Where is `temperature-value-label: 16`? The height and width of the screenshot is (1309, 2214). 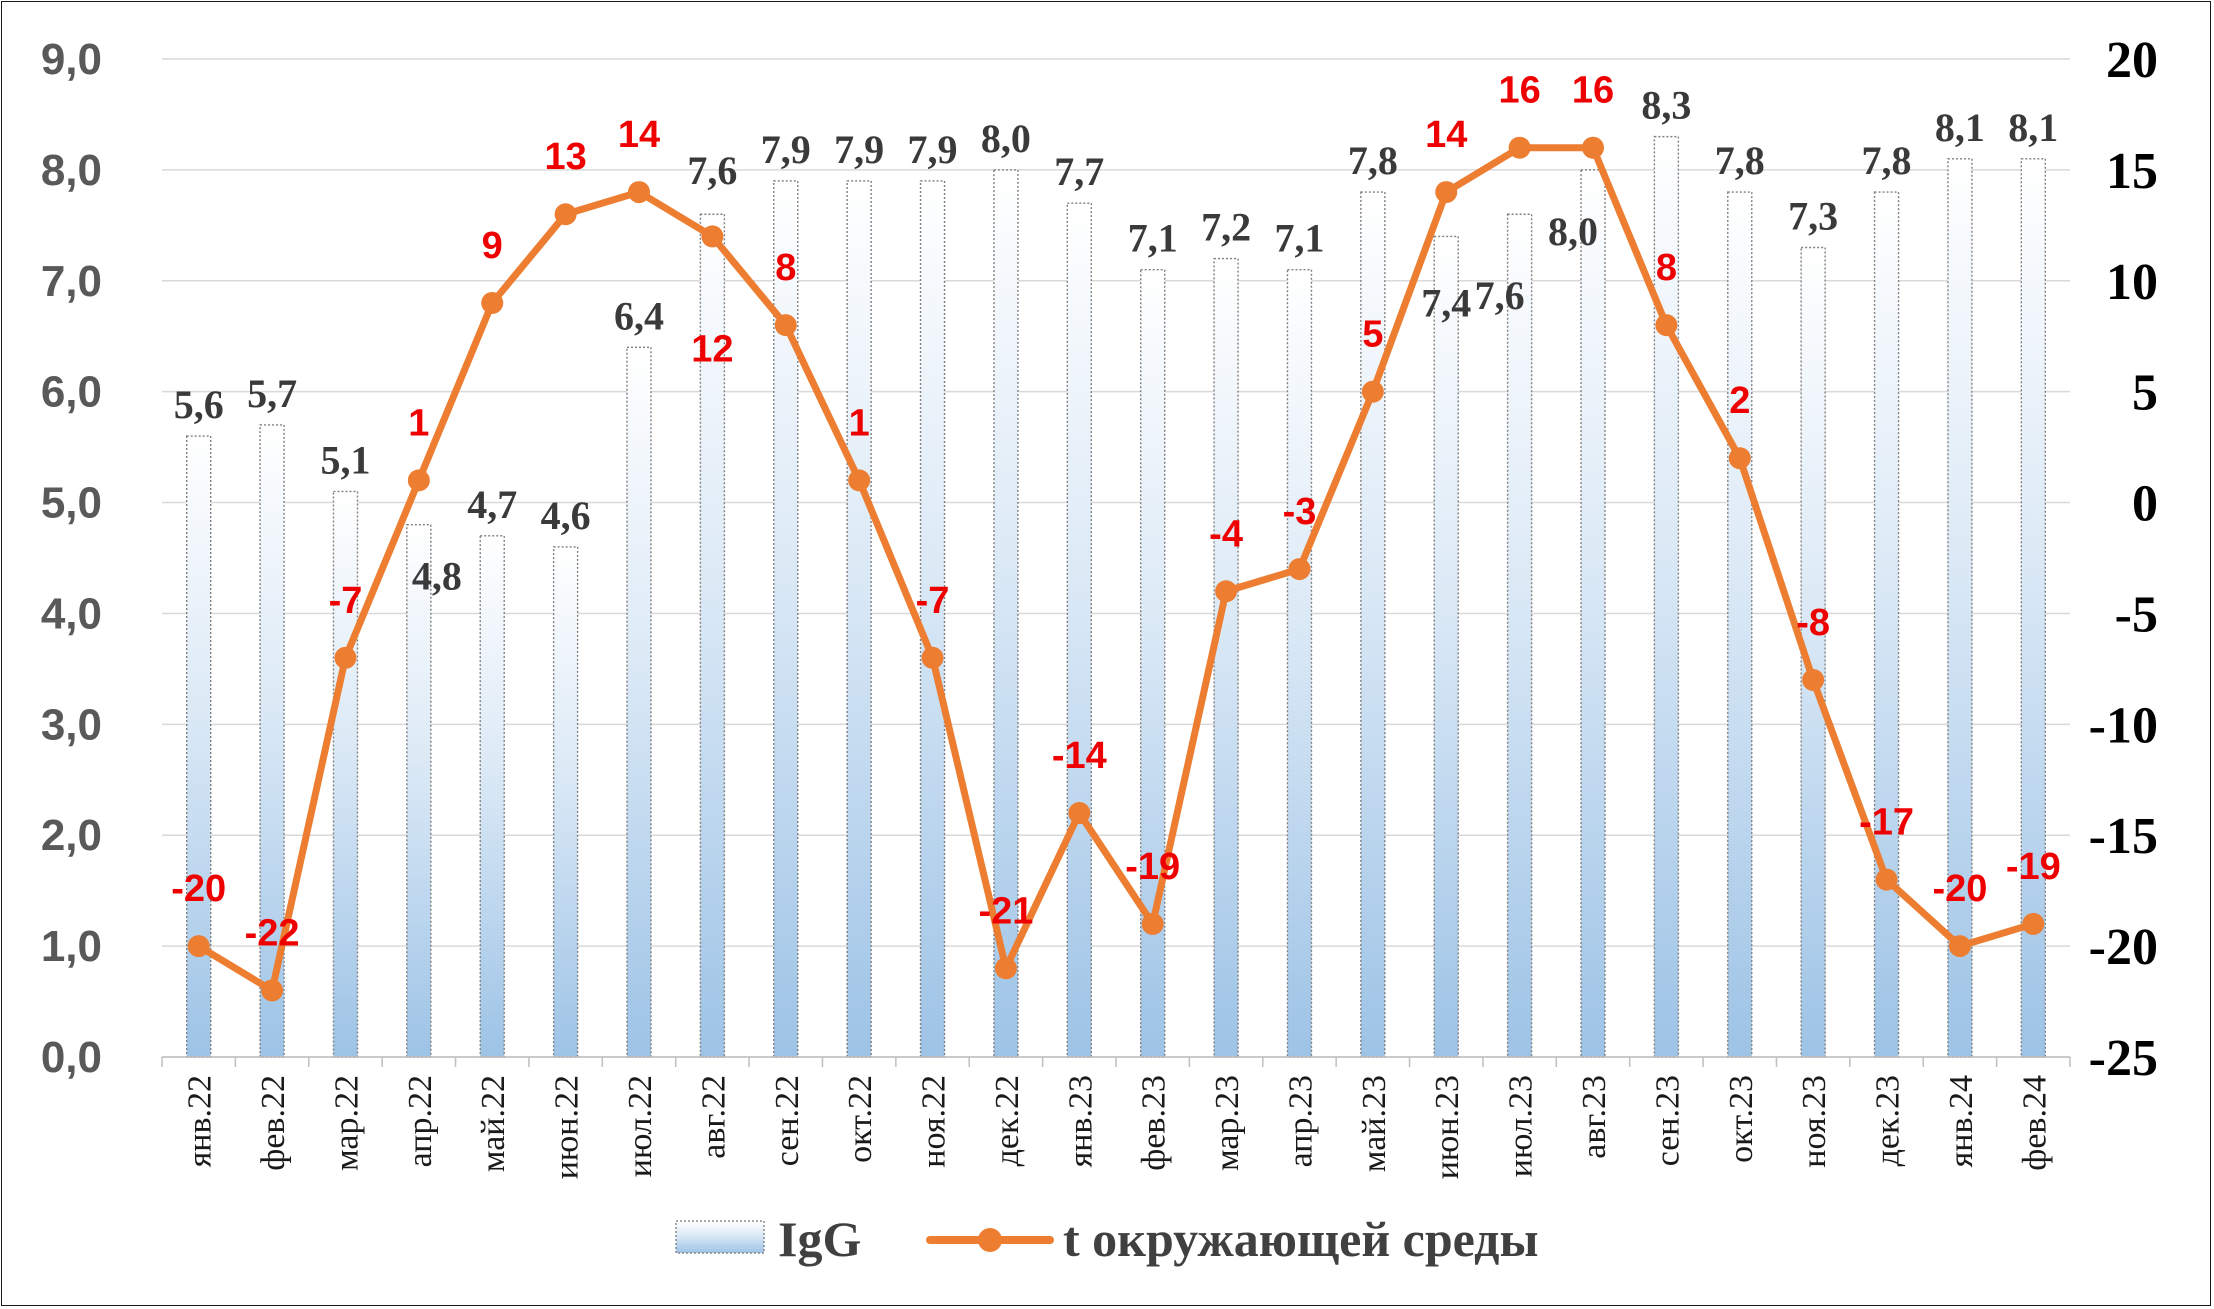 temperature-value-label: 16 is located at coordinates (1593, 91).